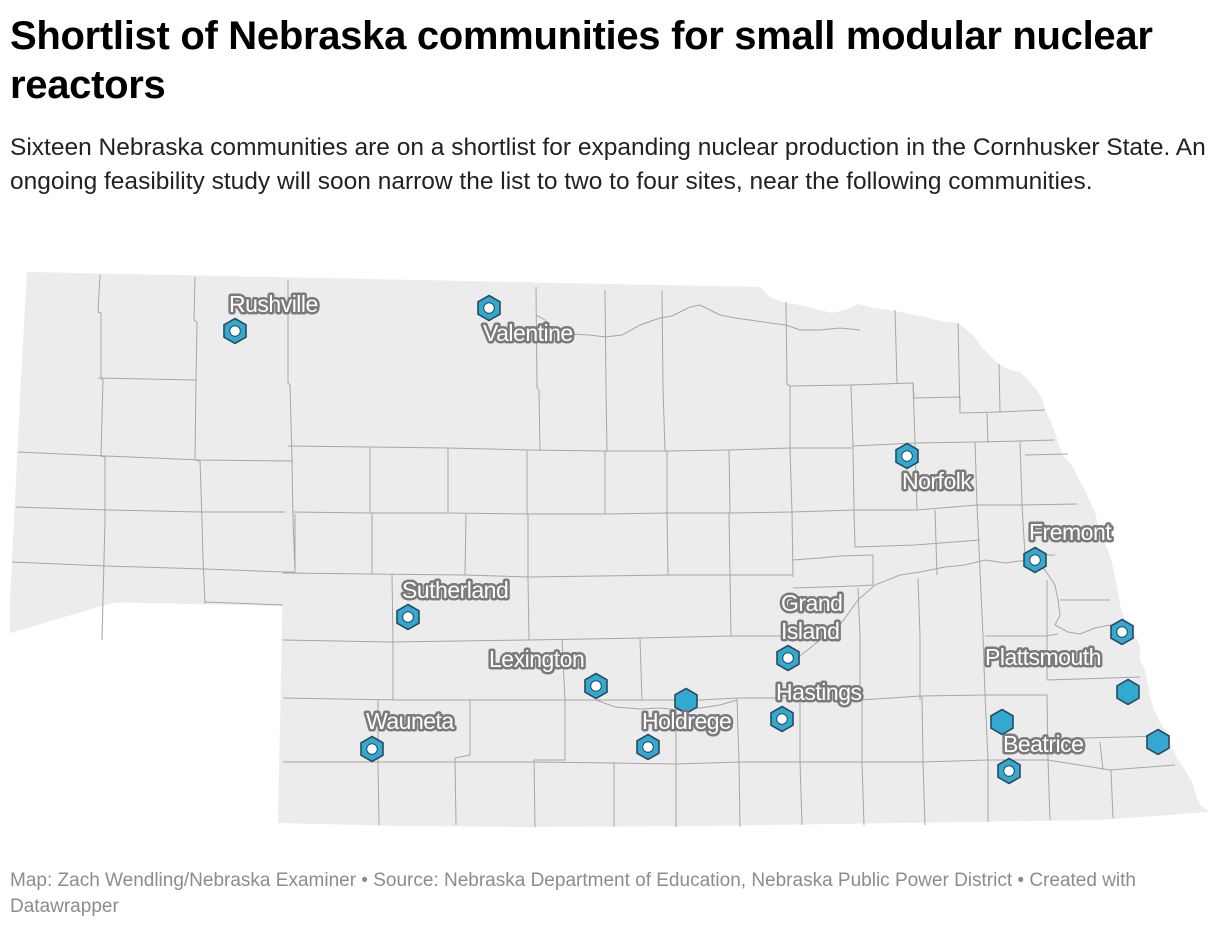  I want to click on label-rushville: Rushville, so click(273, 304).